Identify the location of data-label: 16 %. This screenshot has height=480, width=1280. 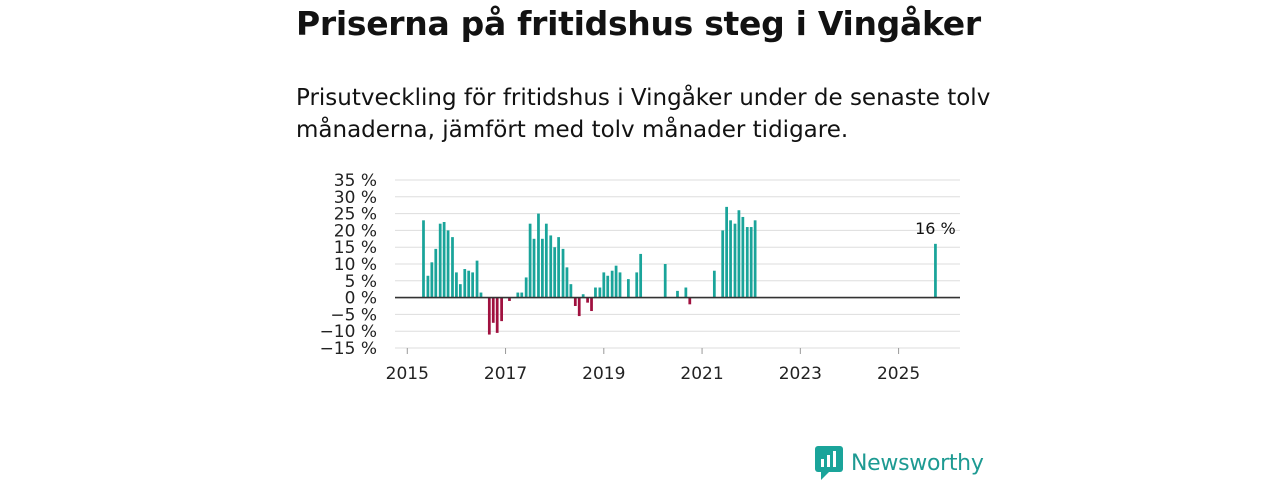
(935, 228).